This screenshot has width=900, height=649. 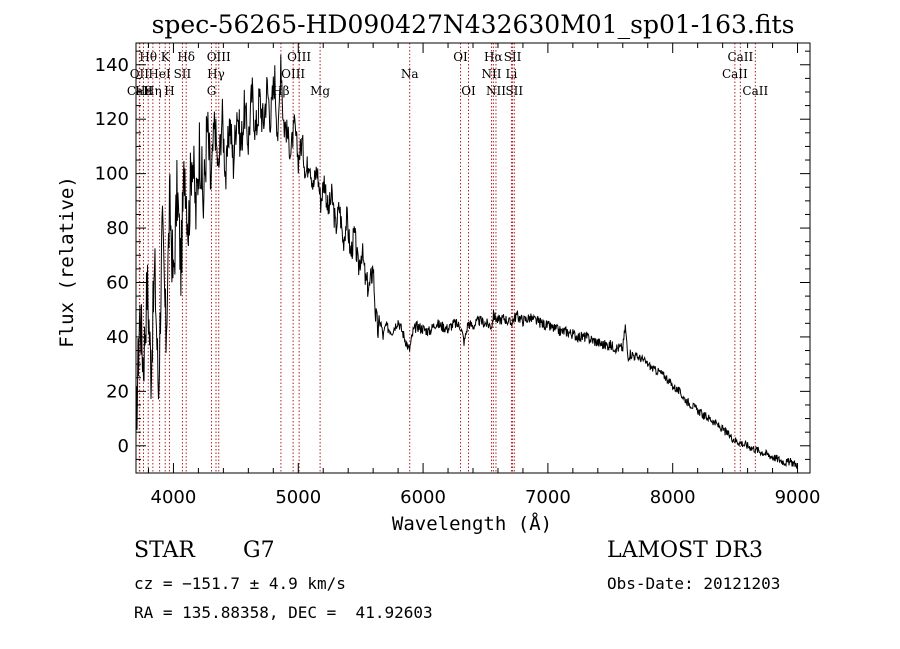 What do you see at coordinates (117, 228) in the screenshot?
I see `y-tick-label-80: 80` at bounding box center [117, 228].